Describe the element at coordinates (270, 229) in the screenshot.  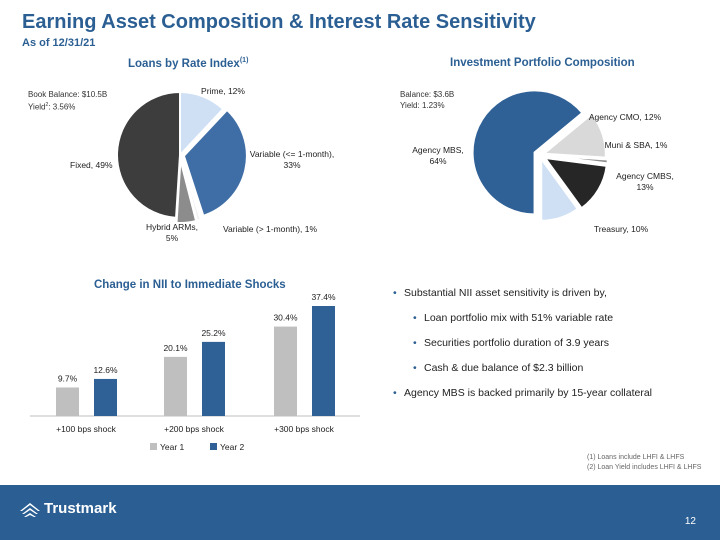
I see `loans-pie-slice-label: Variable (> 1-month), 1%` at that location.